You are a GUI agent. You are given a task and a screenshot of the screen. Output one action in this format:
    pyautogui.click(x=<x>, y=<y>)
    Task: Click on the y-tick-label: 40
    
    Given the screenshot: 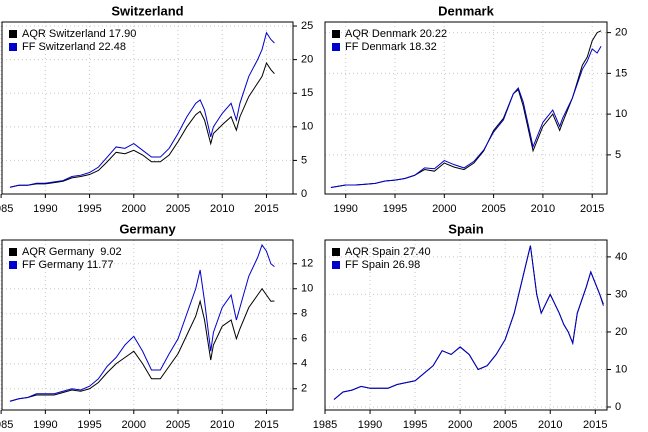 What is the action you would take?
    pyautogui.click(x=621, y=257)
    